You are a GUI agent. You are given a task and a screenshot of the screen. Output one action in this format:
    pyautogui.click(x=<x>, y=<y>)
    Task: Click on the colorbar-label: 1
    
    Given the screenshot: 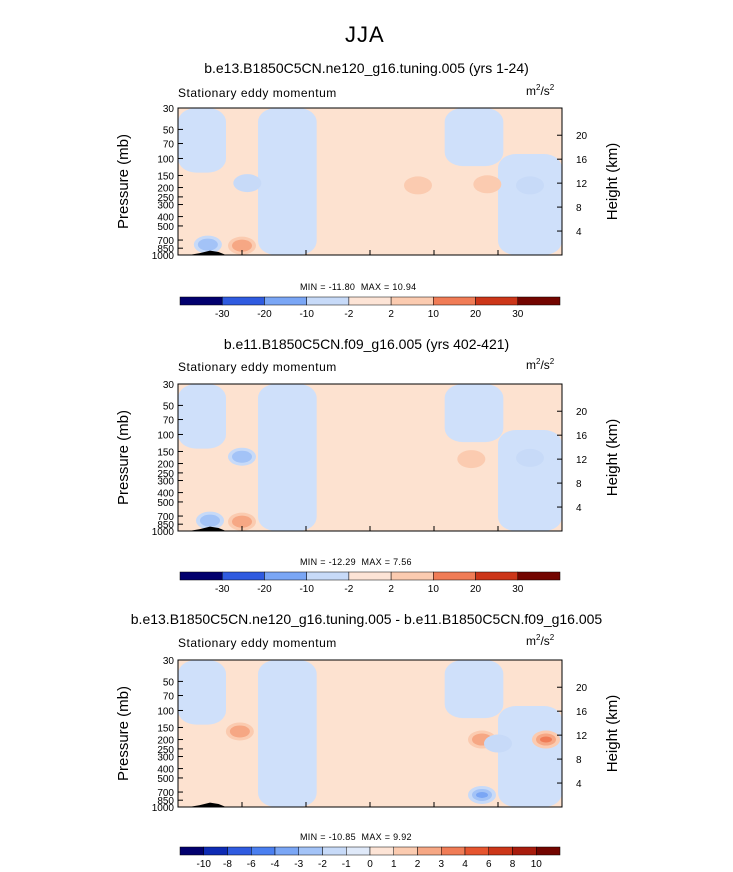 What is the action you would take?
    pyautogui.click(x=394, y=864)
    